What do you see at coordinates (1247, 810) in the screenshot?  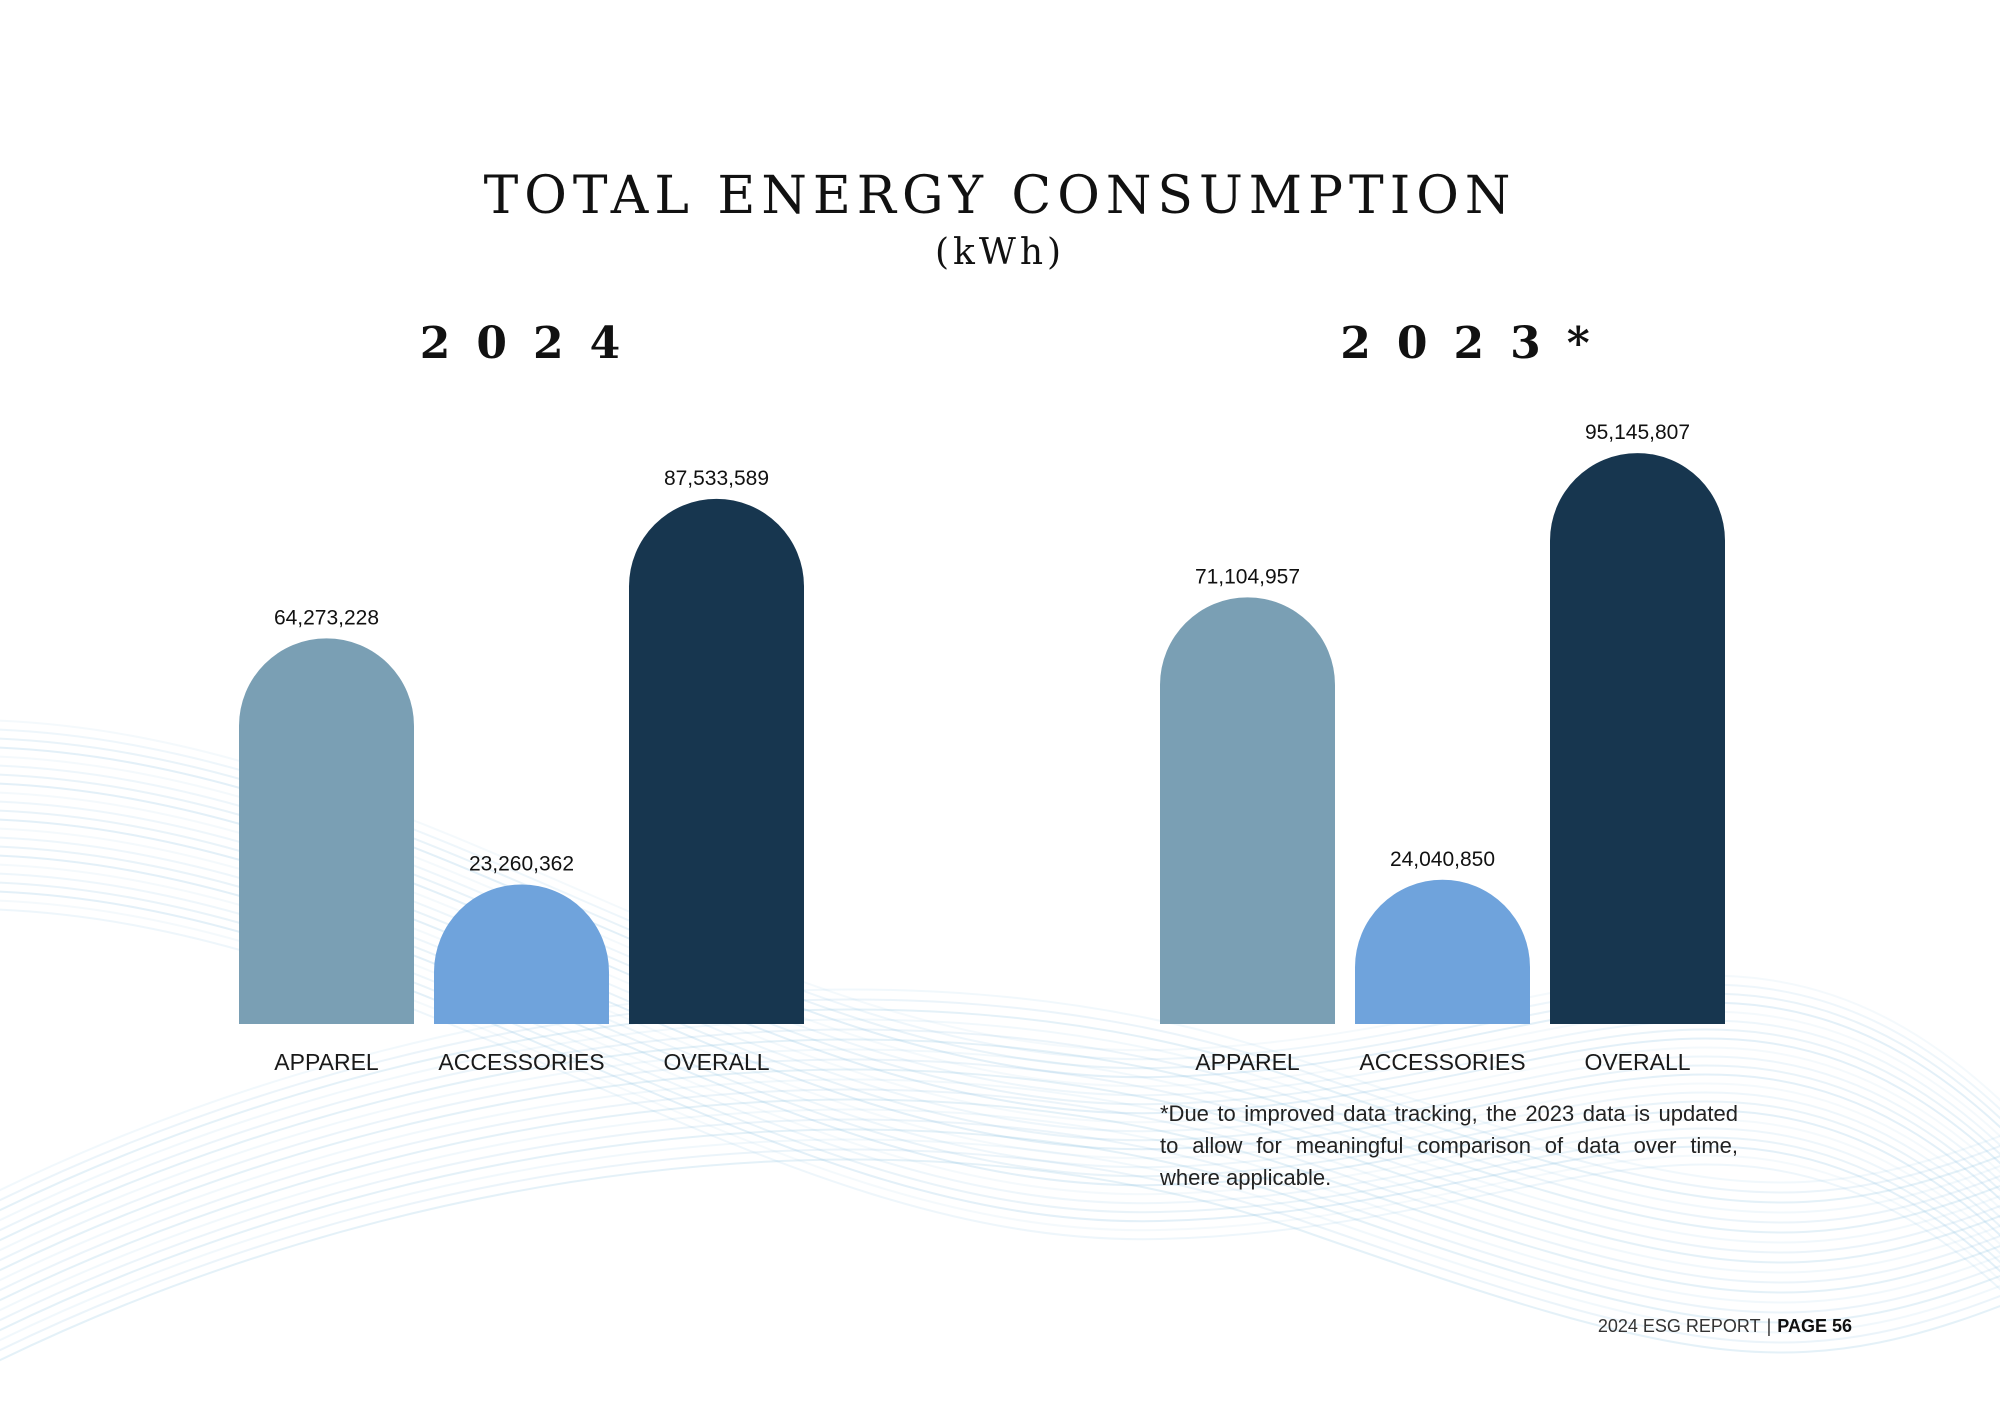 I see `bar-2023-apparel` at bounding box center [1247, 810].